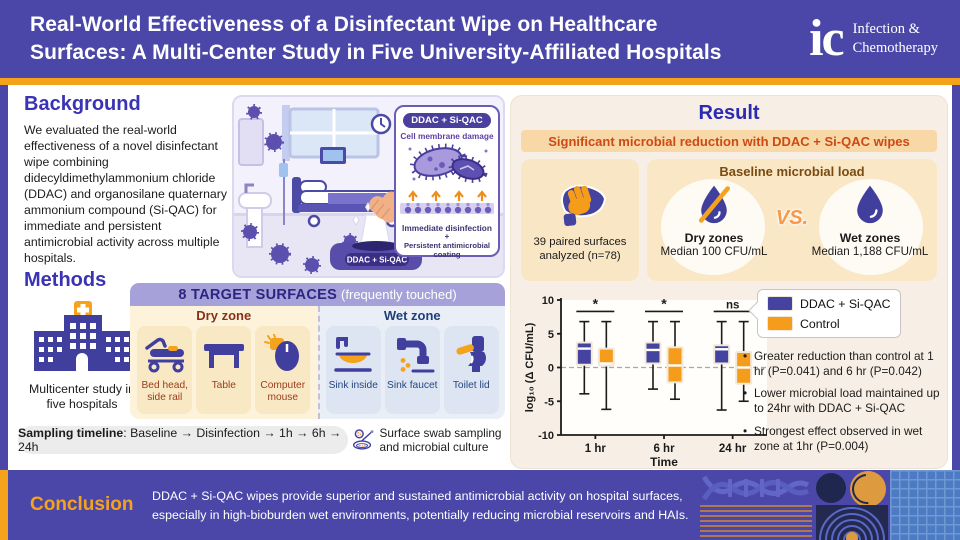  I want to click on conclusion-heading: Conclusion, so click(82, 504).